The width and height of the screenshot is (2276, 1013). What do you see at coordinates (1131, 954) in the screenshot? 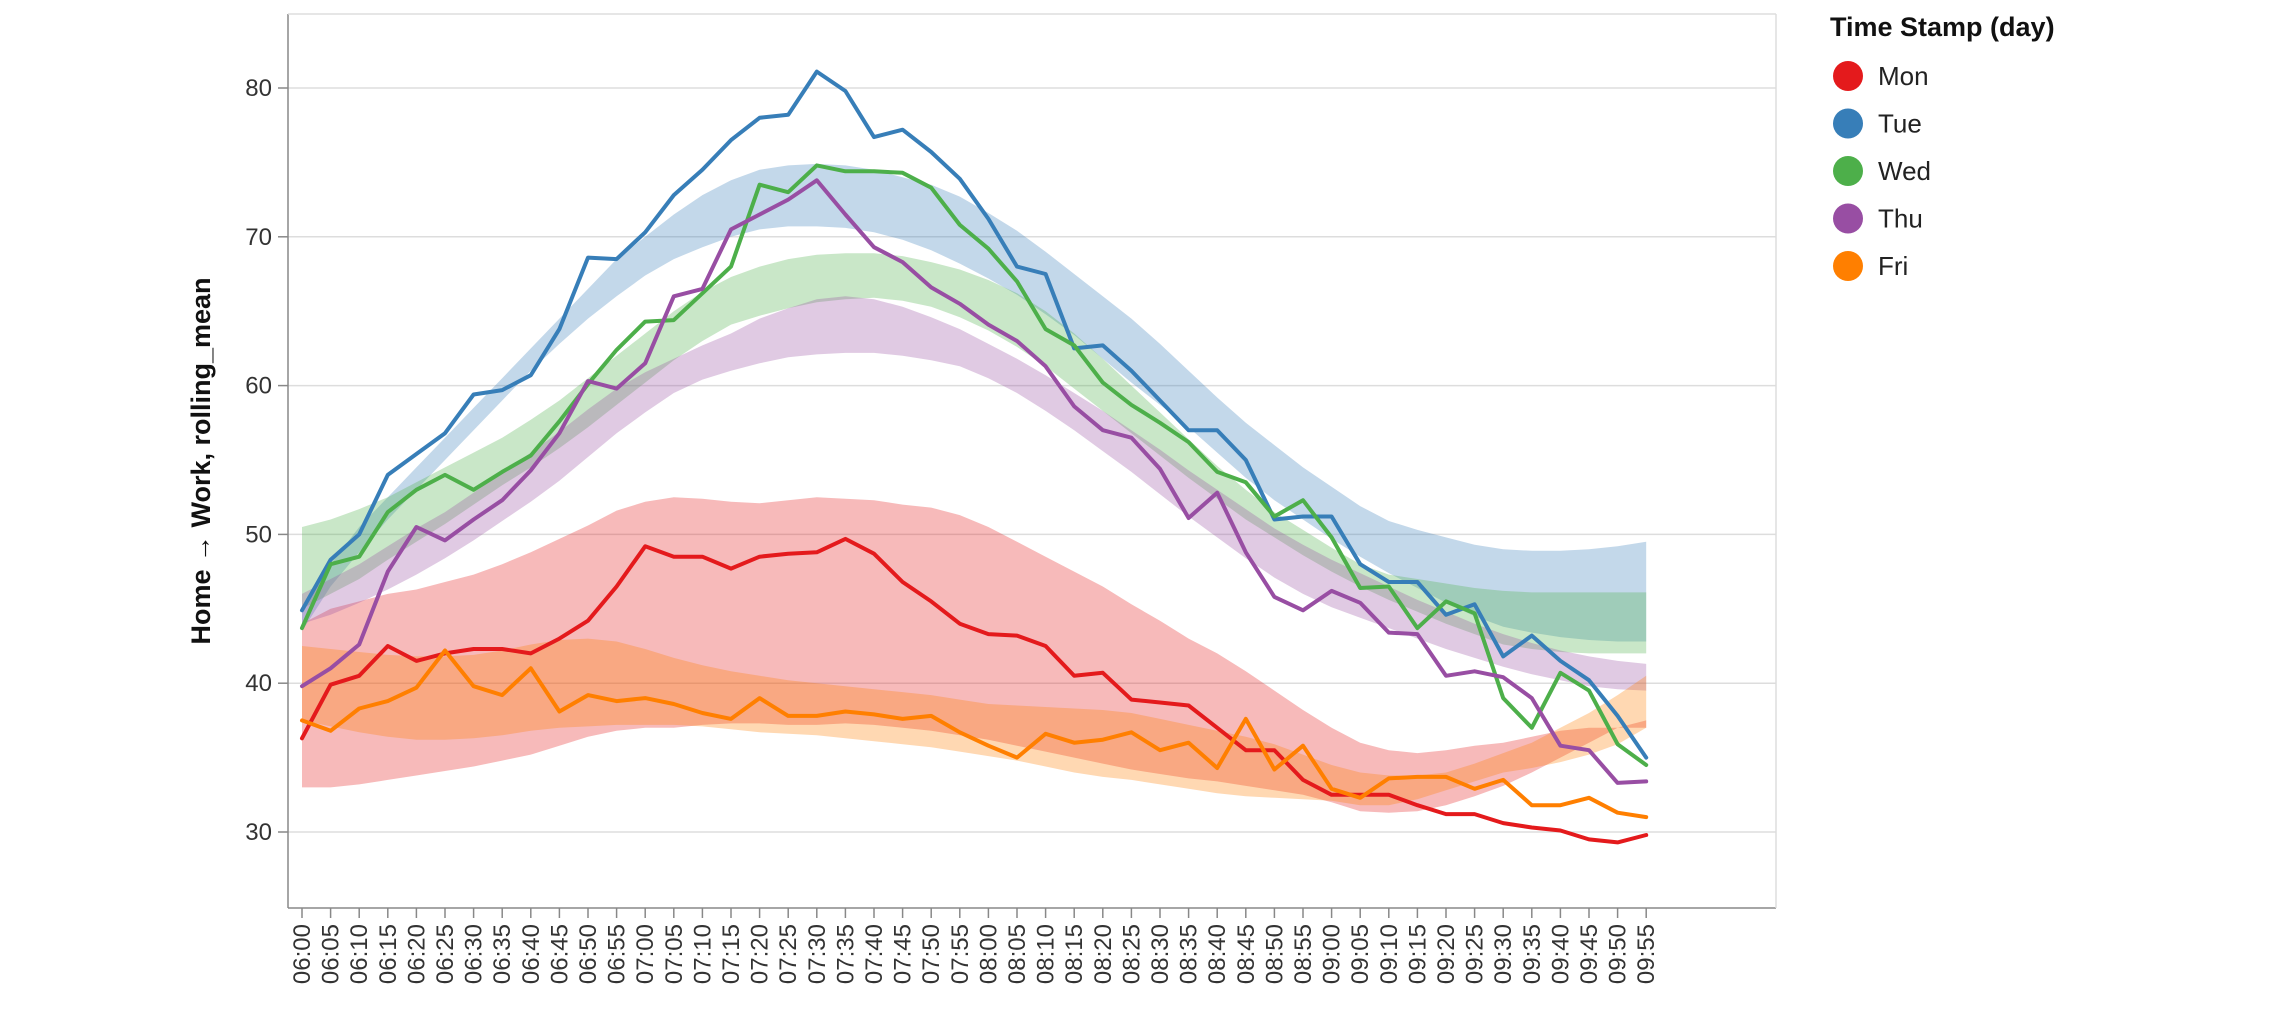
I see `x-tick-label: 08:25` at bounding box center [1131, 954].